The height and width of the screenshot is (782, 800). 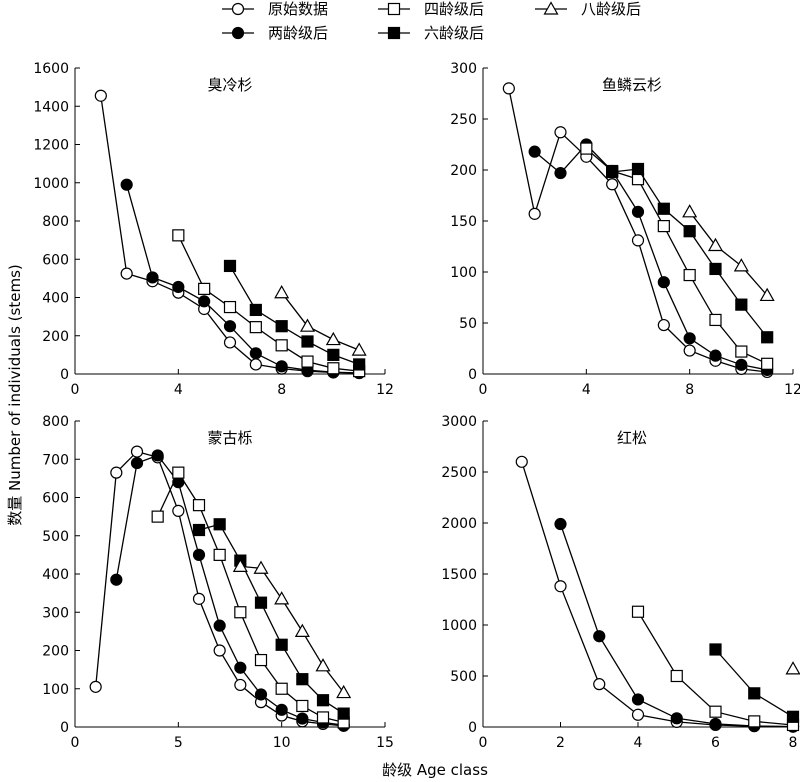 I want to click on y-tick-label: 1200, so click(x=51, y=146).